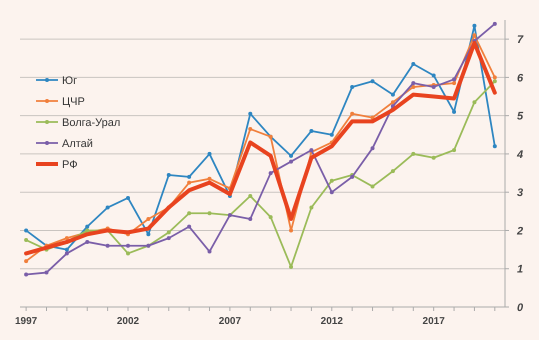  What do you see at coordinates (128, 321) in the screenshot?
I see `x-tick-label: 2002` at bounding box center [128, 321].